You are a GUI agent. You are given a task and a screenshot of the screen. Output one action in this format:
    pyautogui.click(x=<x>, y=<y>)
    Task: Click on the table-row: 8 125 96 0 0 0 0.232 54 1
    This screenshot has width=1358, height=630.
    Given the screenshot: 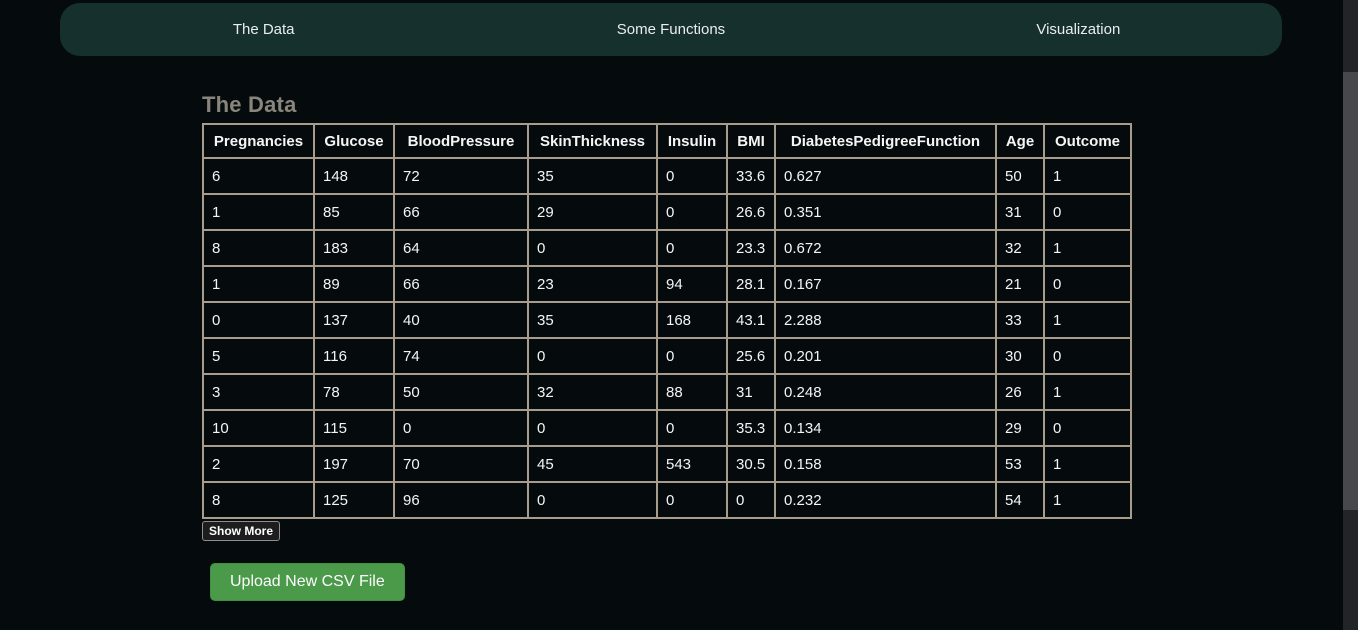 What is the action you would take?
    pyautogui.click(x=667, y=500)
    